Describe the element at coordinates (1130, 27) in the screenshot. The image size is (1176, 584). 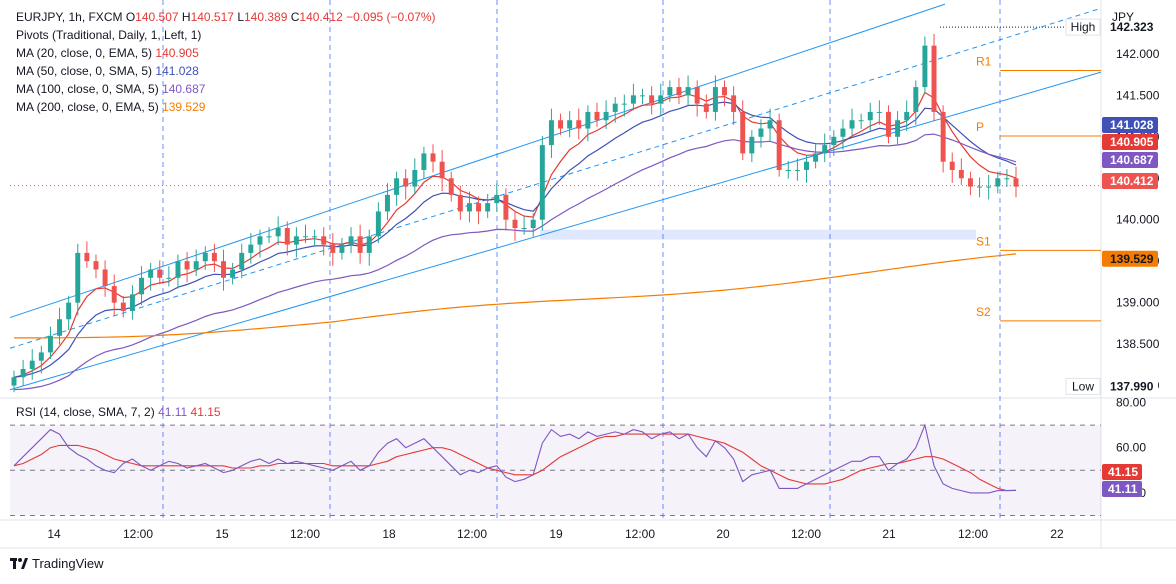
I see `high-badge` at that location.